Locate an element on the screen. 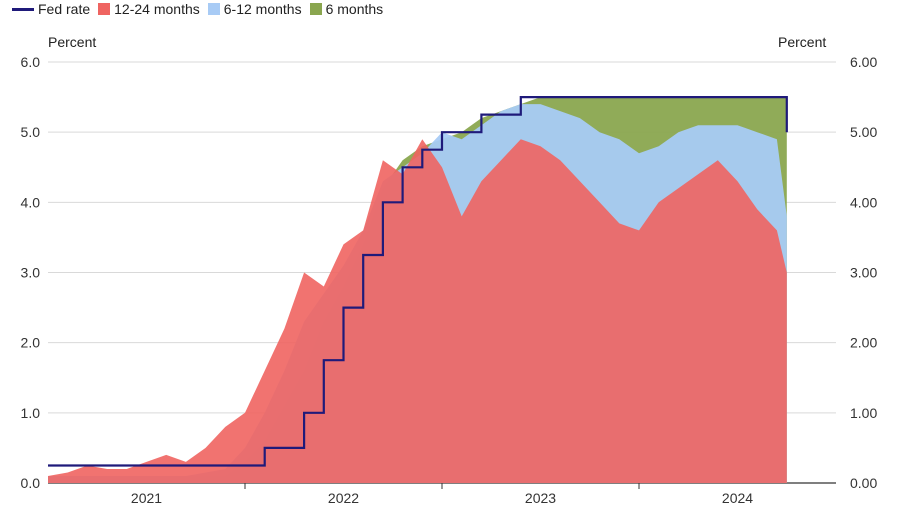 The width and height of the screenshot is (900, 510). legend-swatch-fed-rate is located at coordinates (23, 9).